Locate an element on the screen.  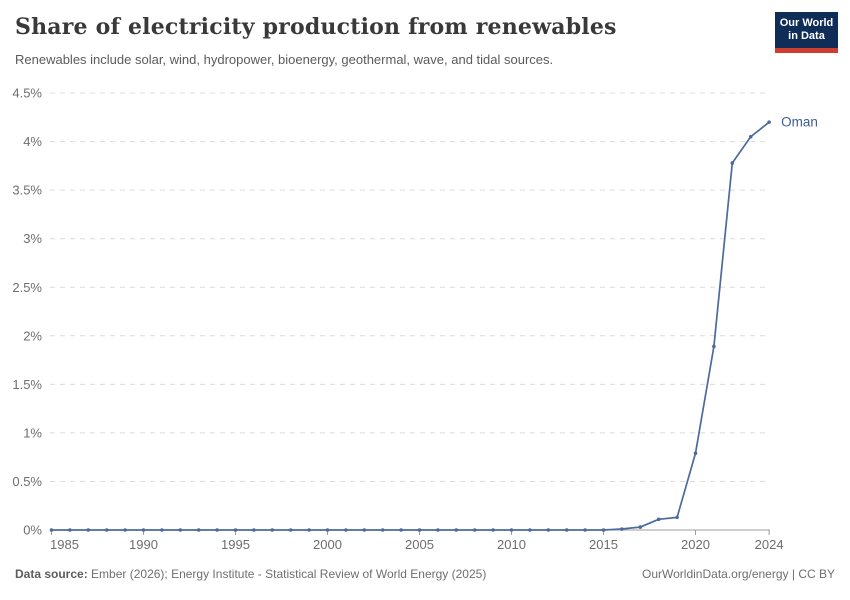
y-tick-label: 0% is located at coordinates (32, 530).